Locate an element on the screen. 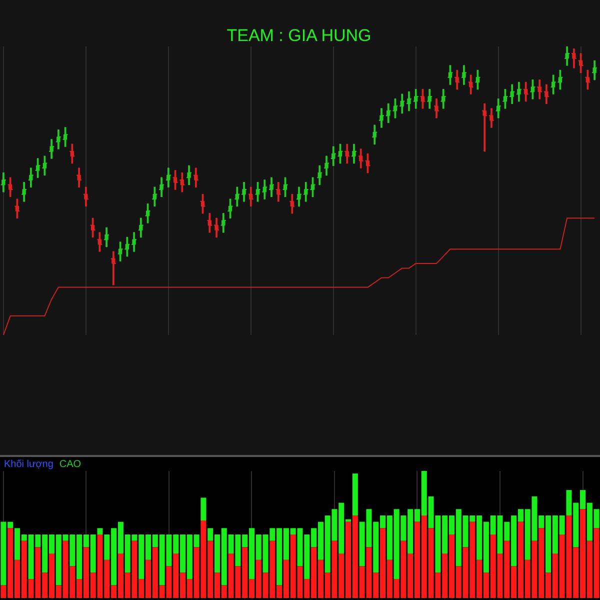 Image resolution: width=600 pixels, height=600 pixels. text: Khối lượng is located at coordinates (29, 464).